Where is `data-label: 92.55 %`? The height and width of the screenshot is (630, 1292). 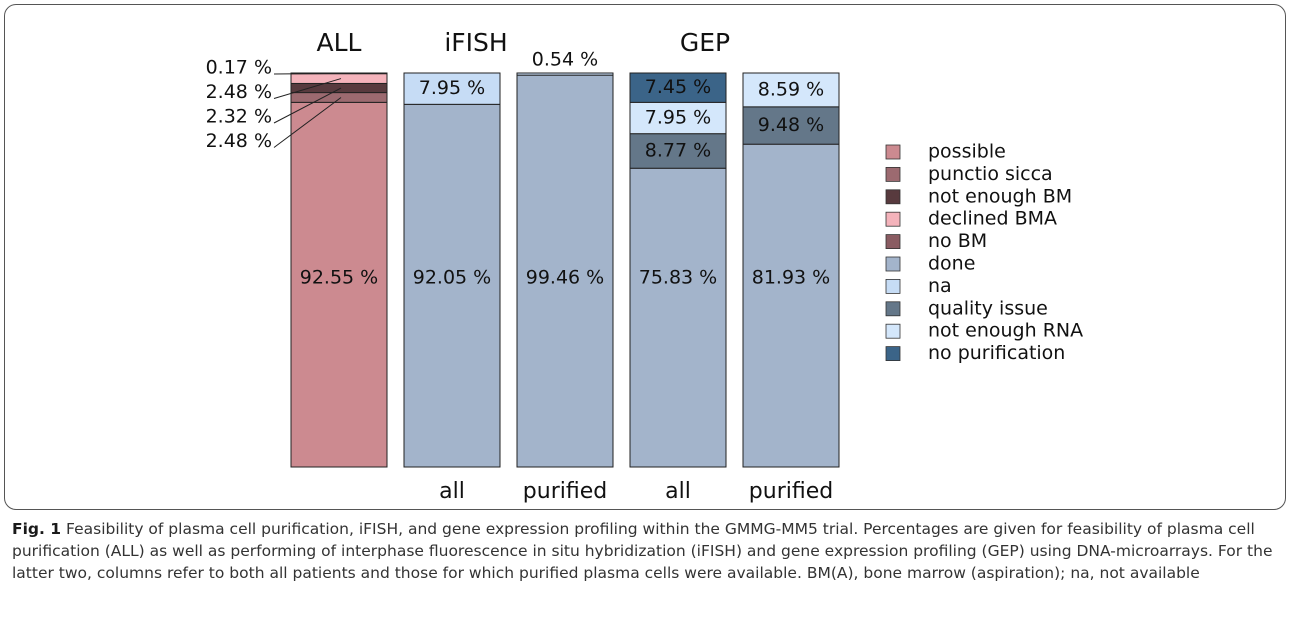
data-label: 92.55 % is located at coordinates (339, 278).